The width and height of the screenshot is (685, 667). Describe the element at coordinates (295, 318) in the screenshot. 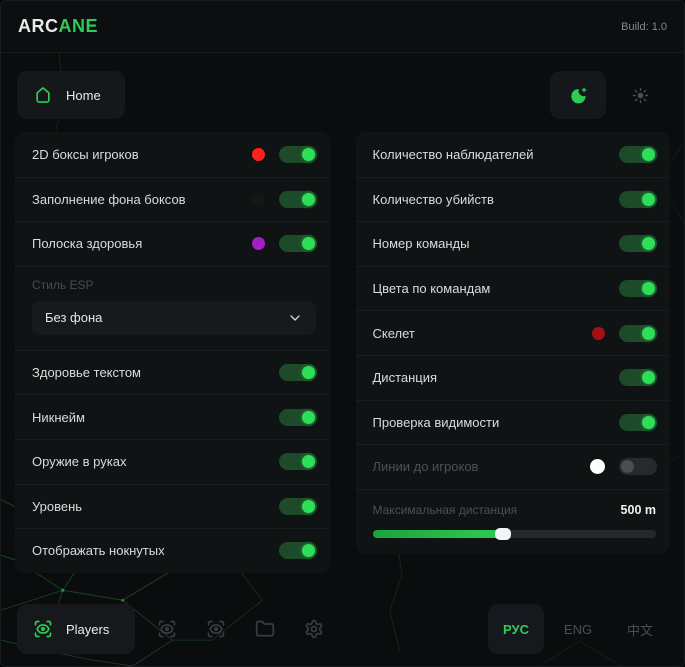

I see `chevron-down-icon` at that location.